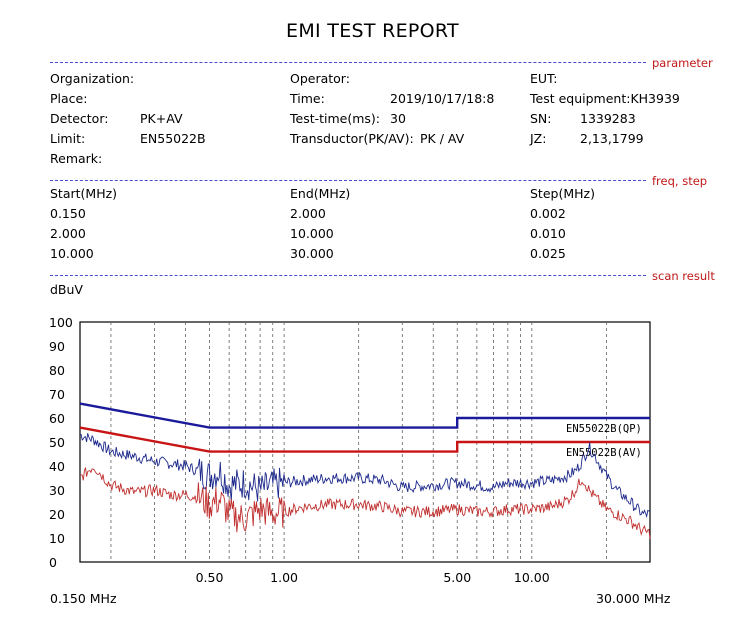 This screenshot has height=627, width=750. I want to click on qp-limit-line, so click(364, 415).